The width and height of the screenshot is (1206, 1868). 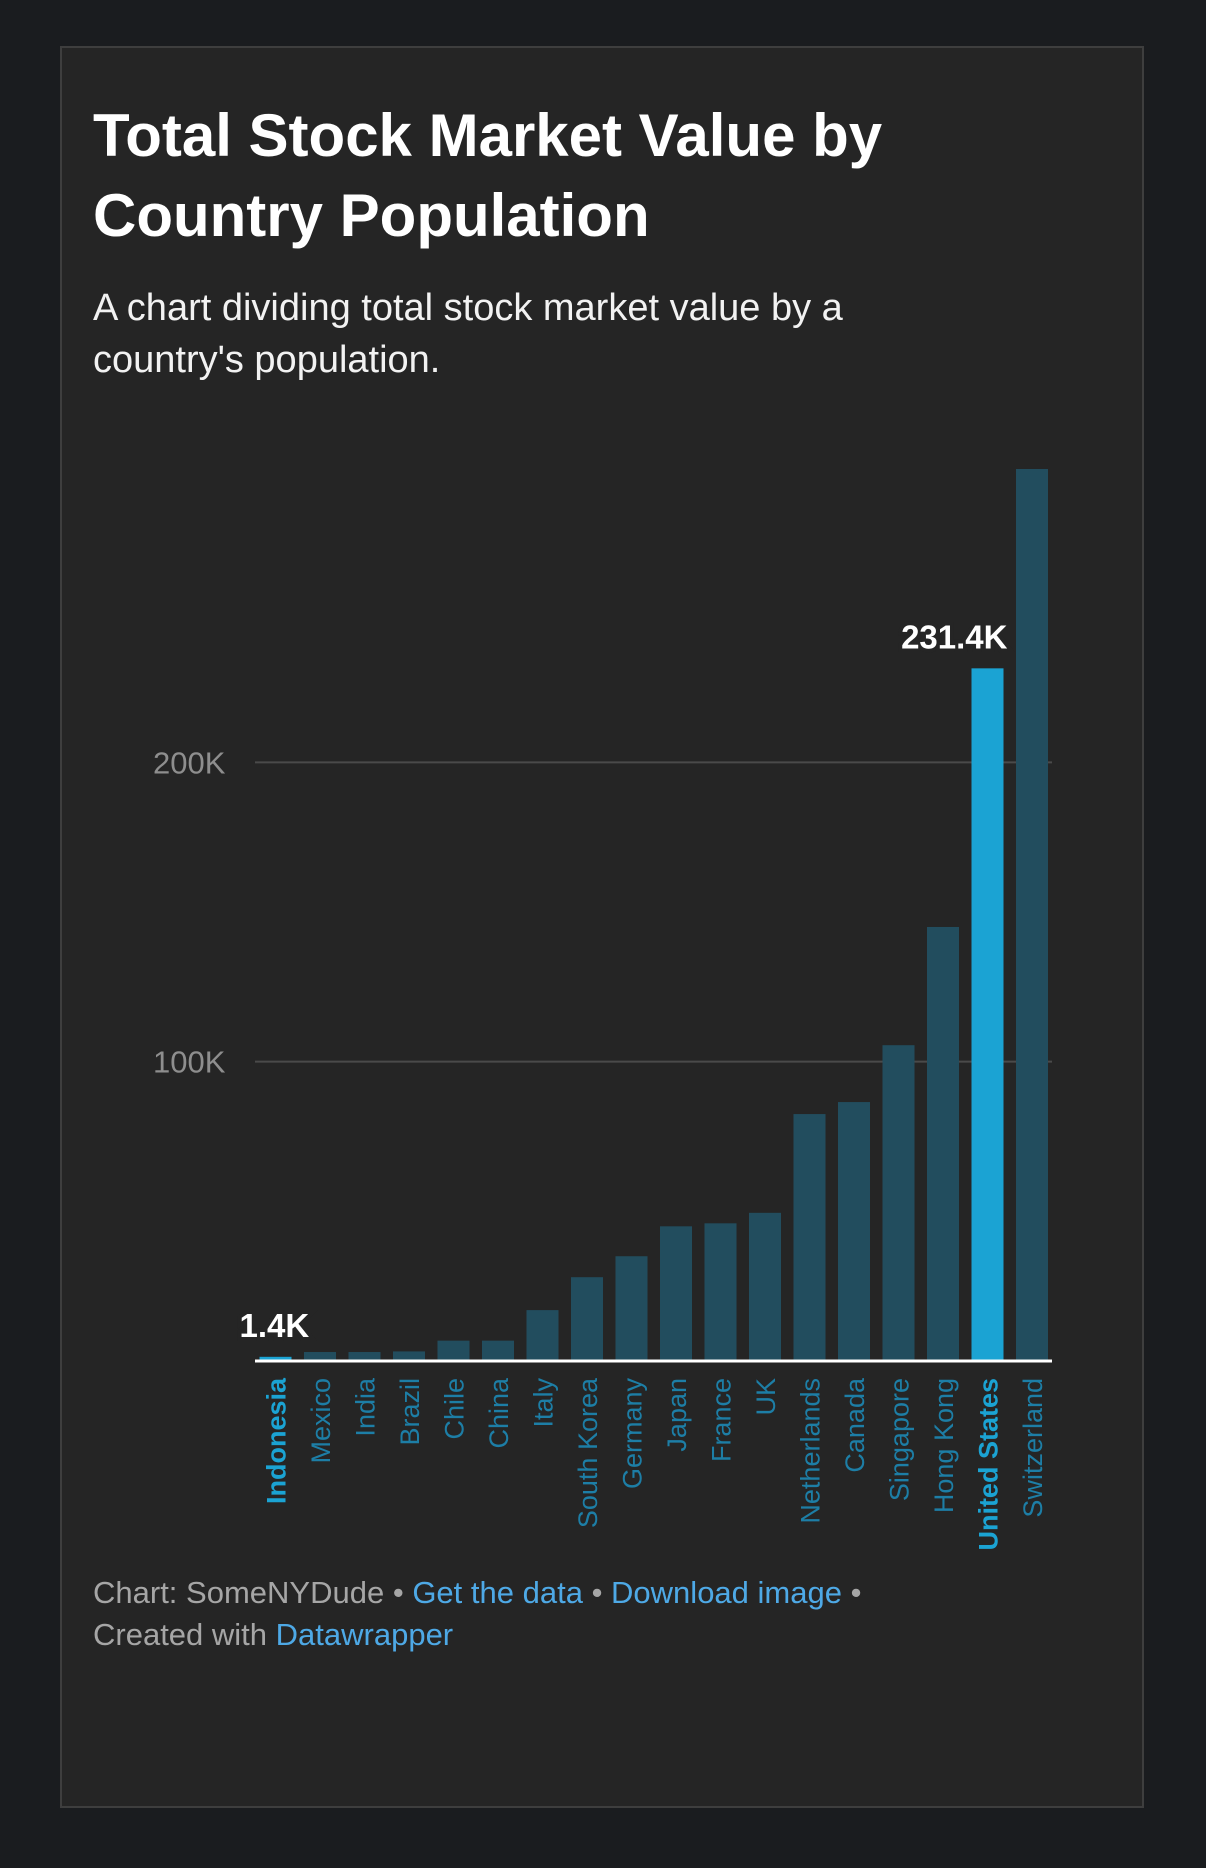 What do you see at coordinates (277, 1440) in the screenshot?
I see `x-tick-label-indonesia: Indonesia` at bounding box center [277, 1440].